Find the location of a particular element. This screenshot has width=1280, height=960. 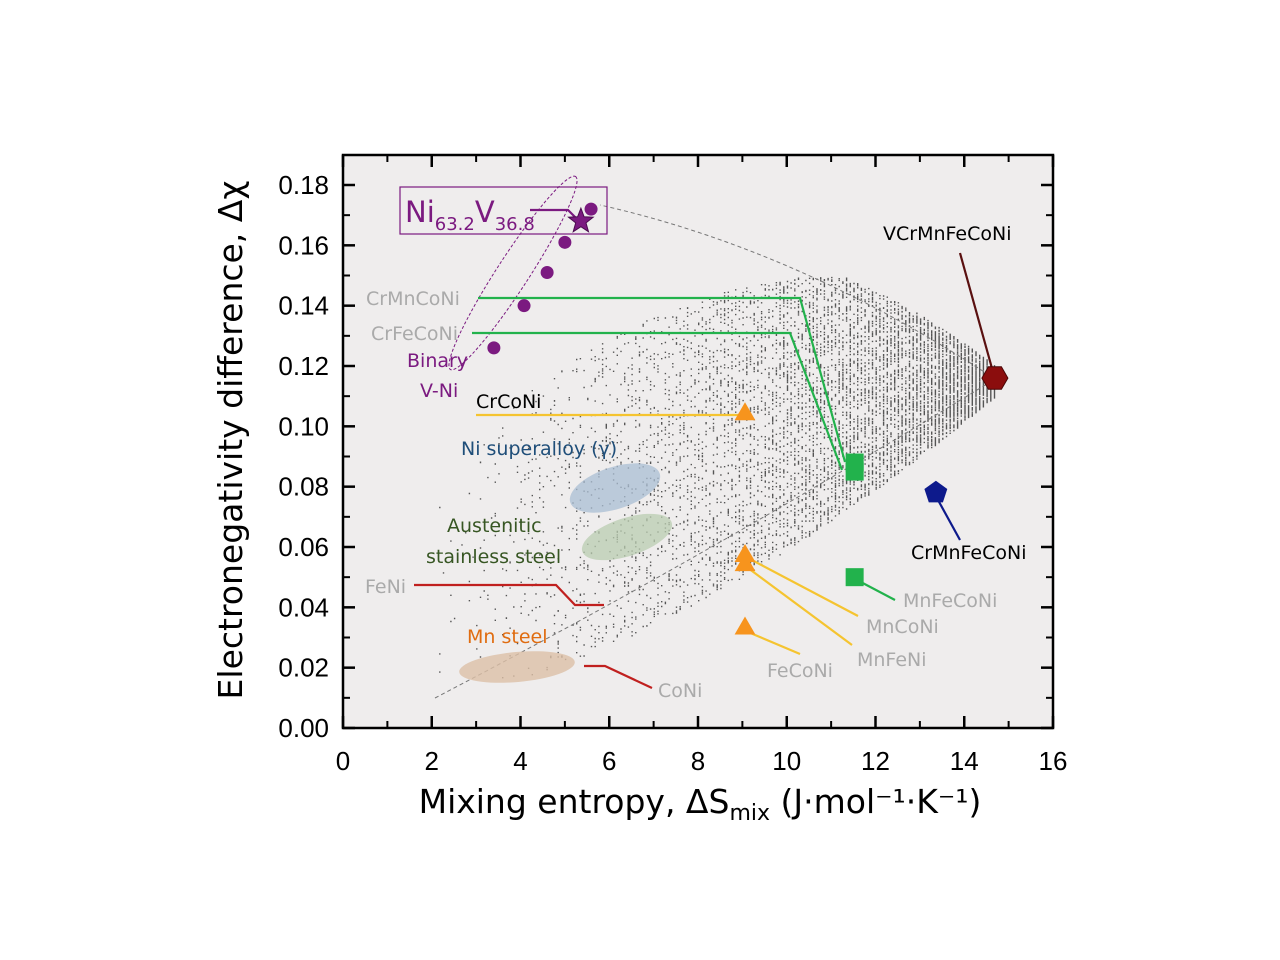

y-axis-label: Electronegativity difference, Δχ is located at coordinates (230, 440).